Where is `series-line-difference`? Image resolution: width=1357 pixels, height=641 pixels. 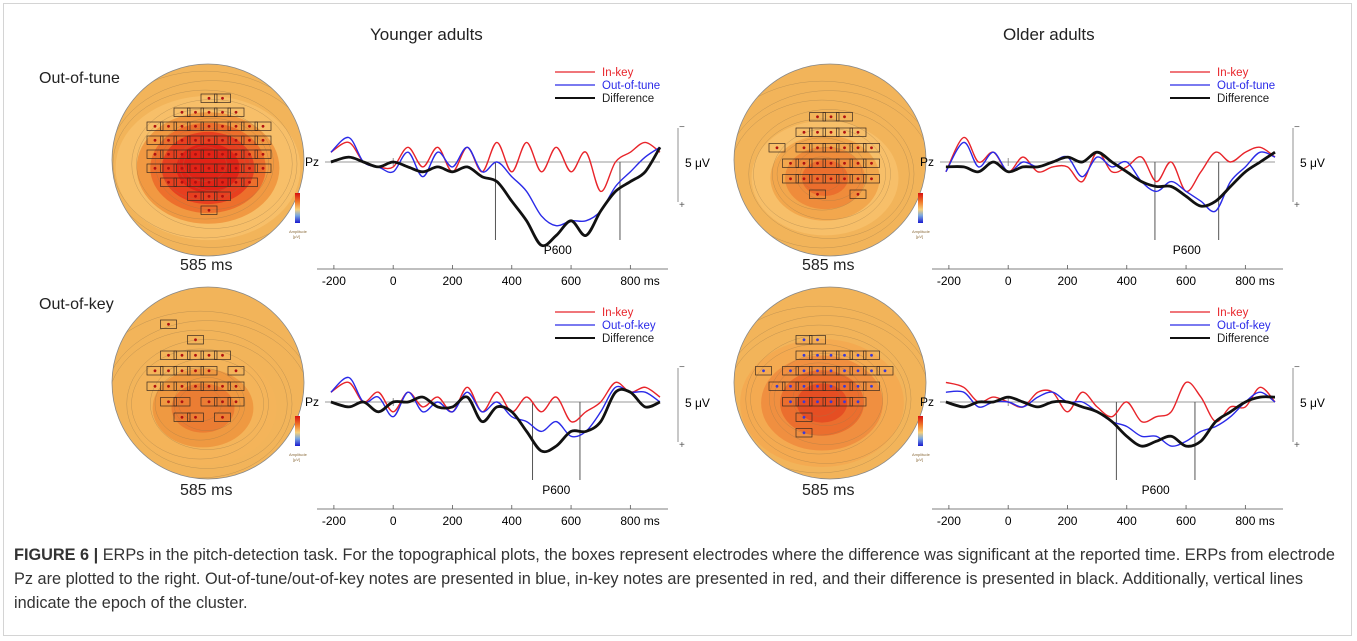 series-line-difference is located at coordinates (495, 421).